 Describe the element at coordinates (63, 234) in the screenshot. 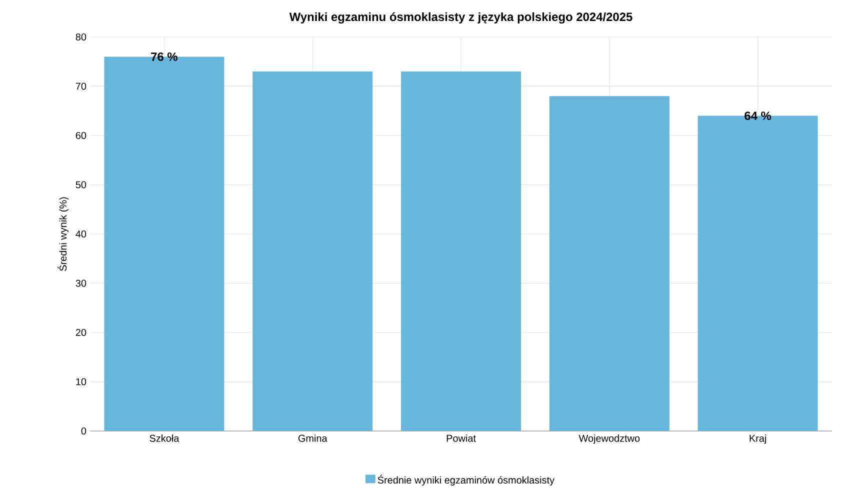

I see `y-axis-title: Średni wynik (%)` at that location.